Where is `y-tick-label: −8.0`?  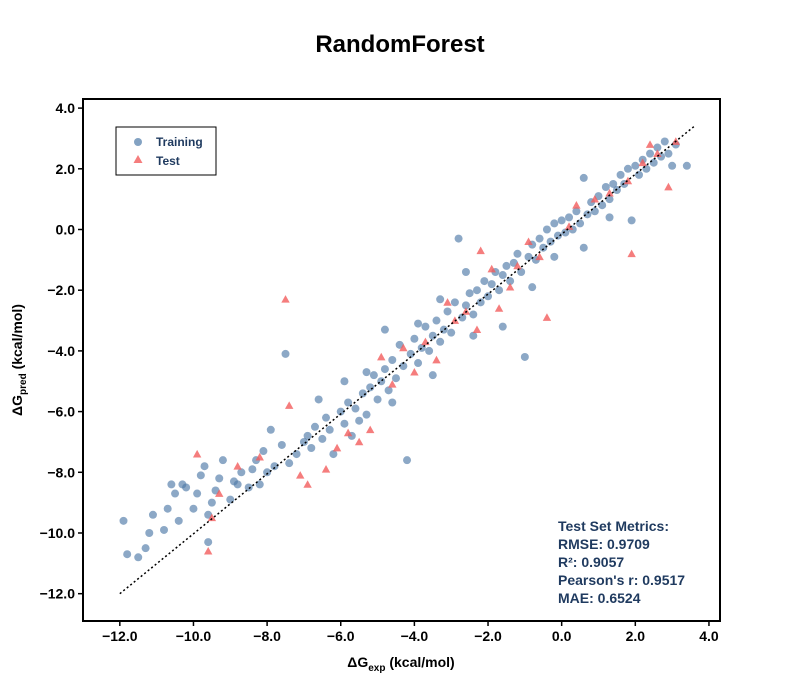 y-tick-label: −8.0 is located at coordinates (61, 472).